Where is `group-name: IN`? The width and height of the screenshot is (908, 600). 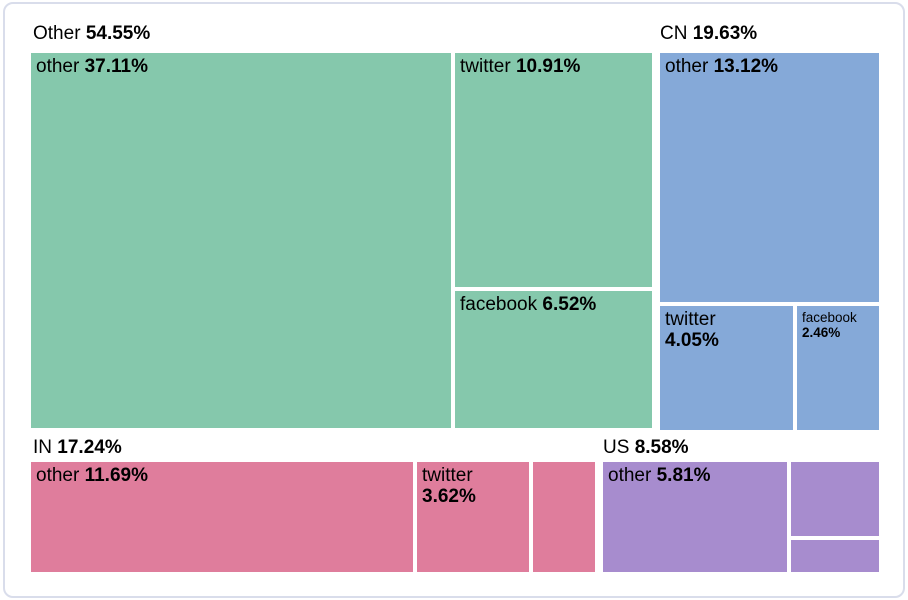 group-name: IN is located at coordinates (42, 447).